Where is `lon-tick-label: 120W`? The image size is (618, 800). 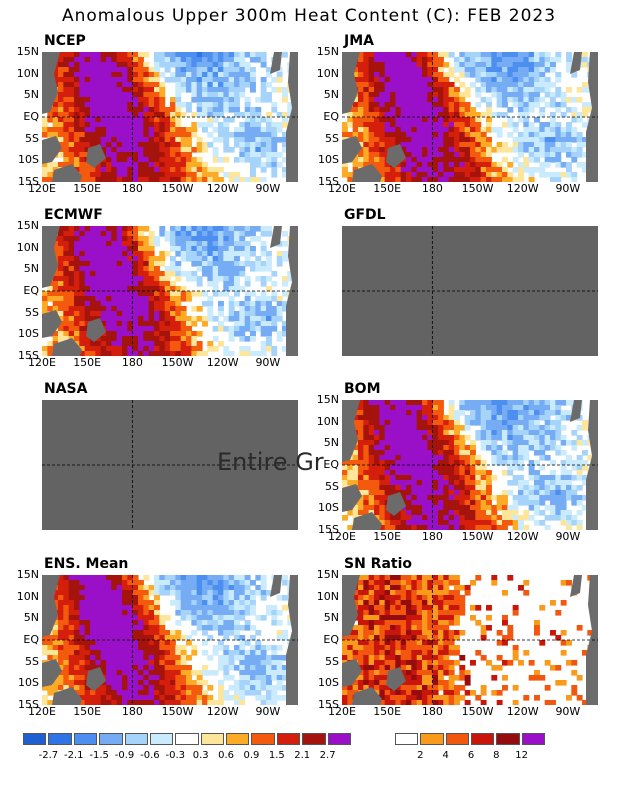
lon-tick-label: 120W is located at coordinates (522, 188).